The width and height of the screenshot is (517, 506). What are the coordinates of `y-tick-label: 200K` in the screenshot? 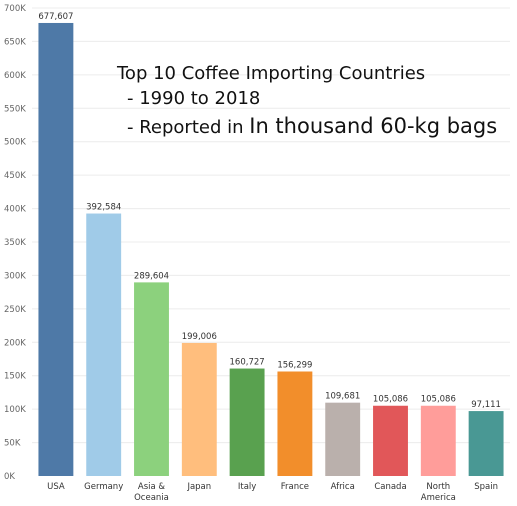 It's located at (15, 343).